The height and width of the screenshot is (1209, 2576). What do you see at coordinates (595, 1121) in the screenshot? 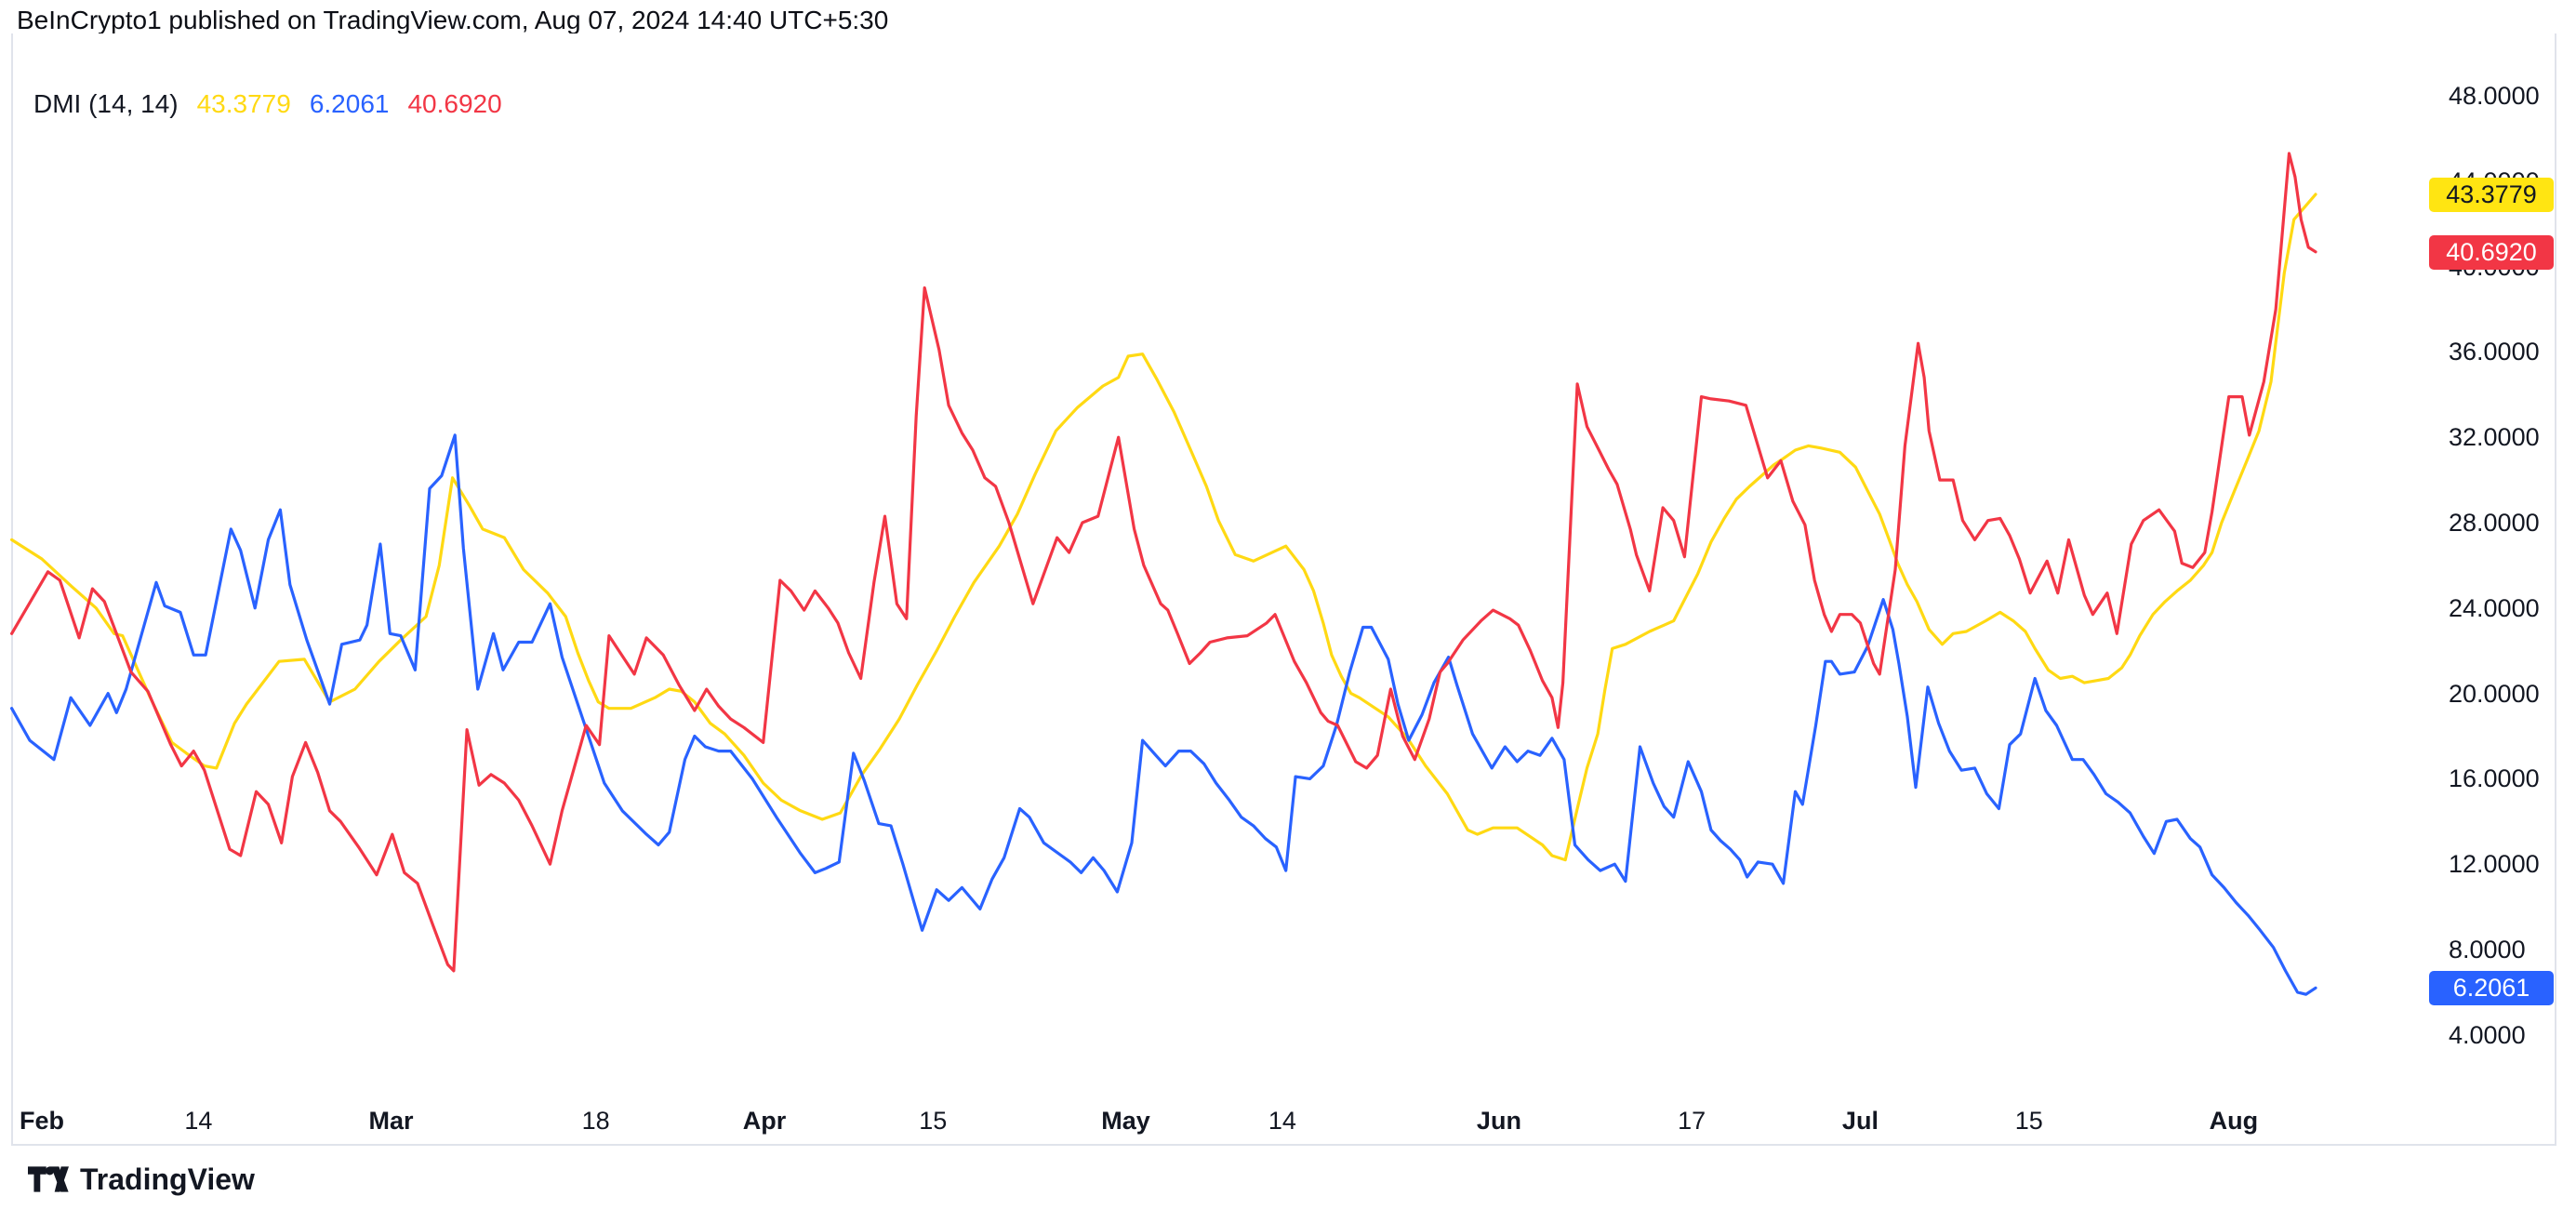
I see `x-axis-tick: 18` at bounding box center [595, 1121].